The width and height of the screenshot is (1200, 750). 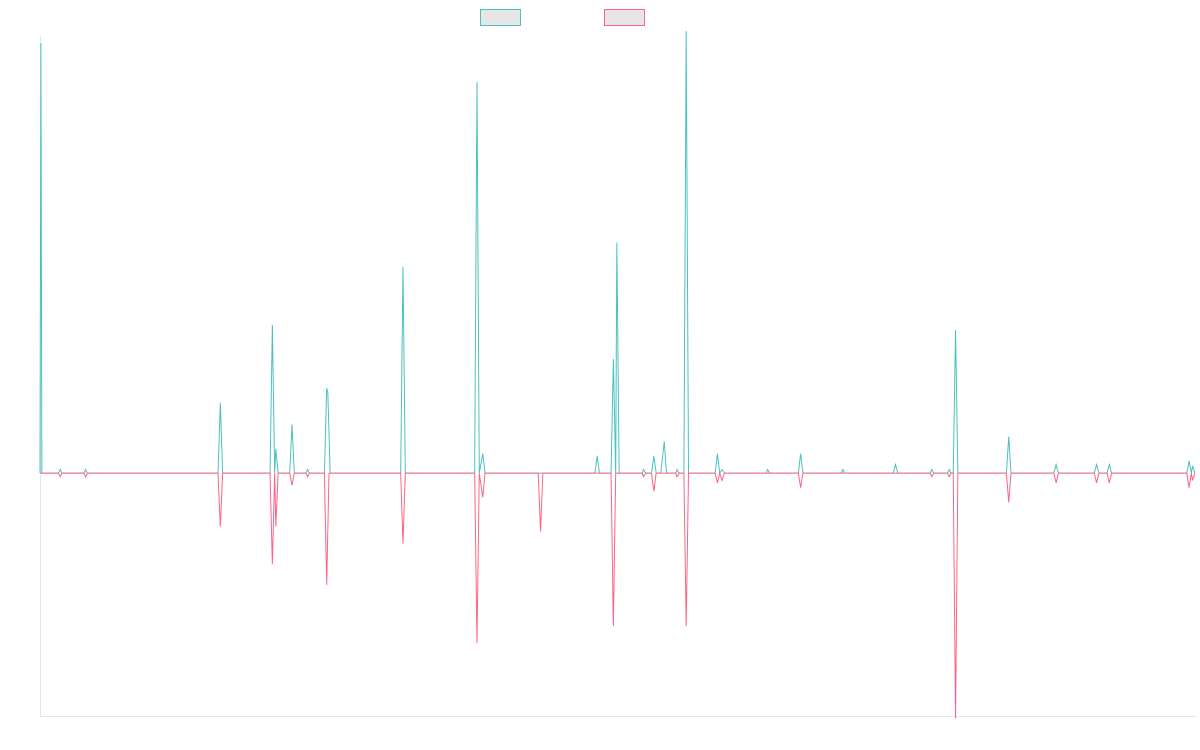 What do you see at coordinates (562, 17) in the screenshot?
I see `legend` at bounding box center [562, 17].